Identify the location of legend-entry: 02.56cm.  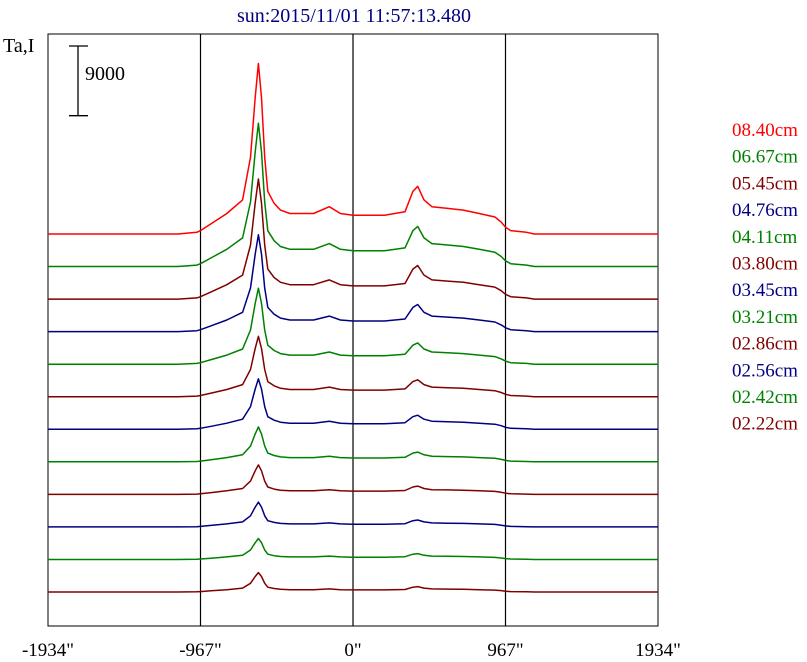
(765, 370).